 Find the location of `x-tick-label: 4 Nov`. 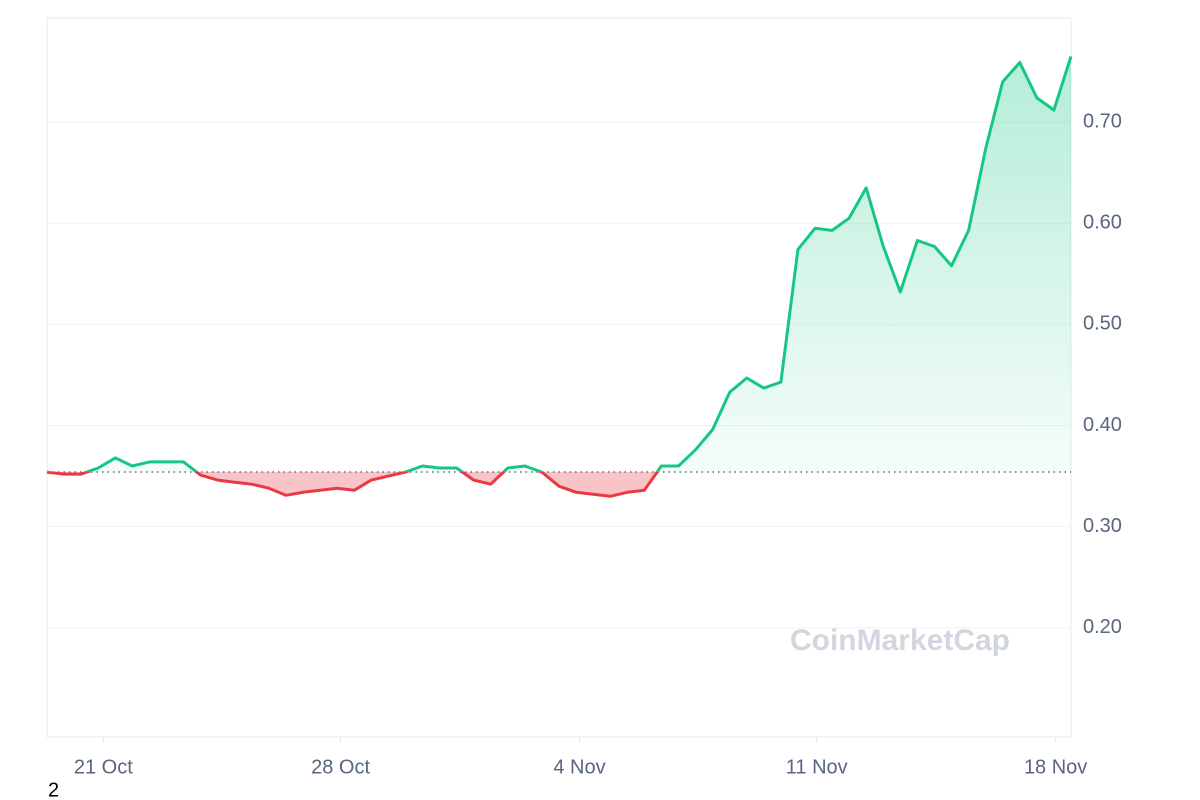

x-tick-label: 4 Nov is located at coordinates (579, 767).